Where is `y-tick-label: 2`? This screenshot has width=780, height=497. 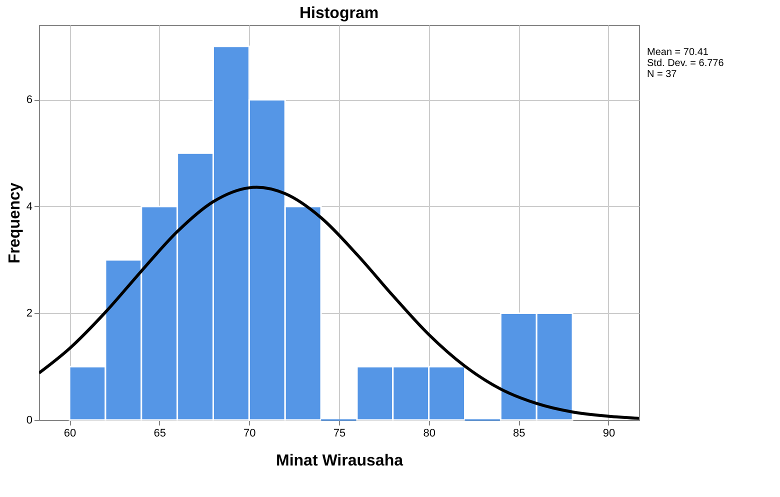 y-tick-label: 2 is located at coordinates (29, 314).